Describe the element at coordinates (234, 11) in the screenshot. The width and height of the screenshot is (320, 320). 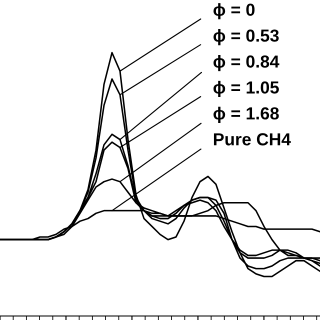
I see `text: ϕ = 0` at that location.